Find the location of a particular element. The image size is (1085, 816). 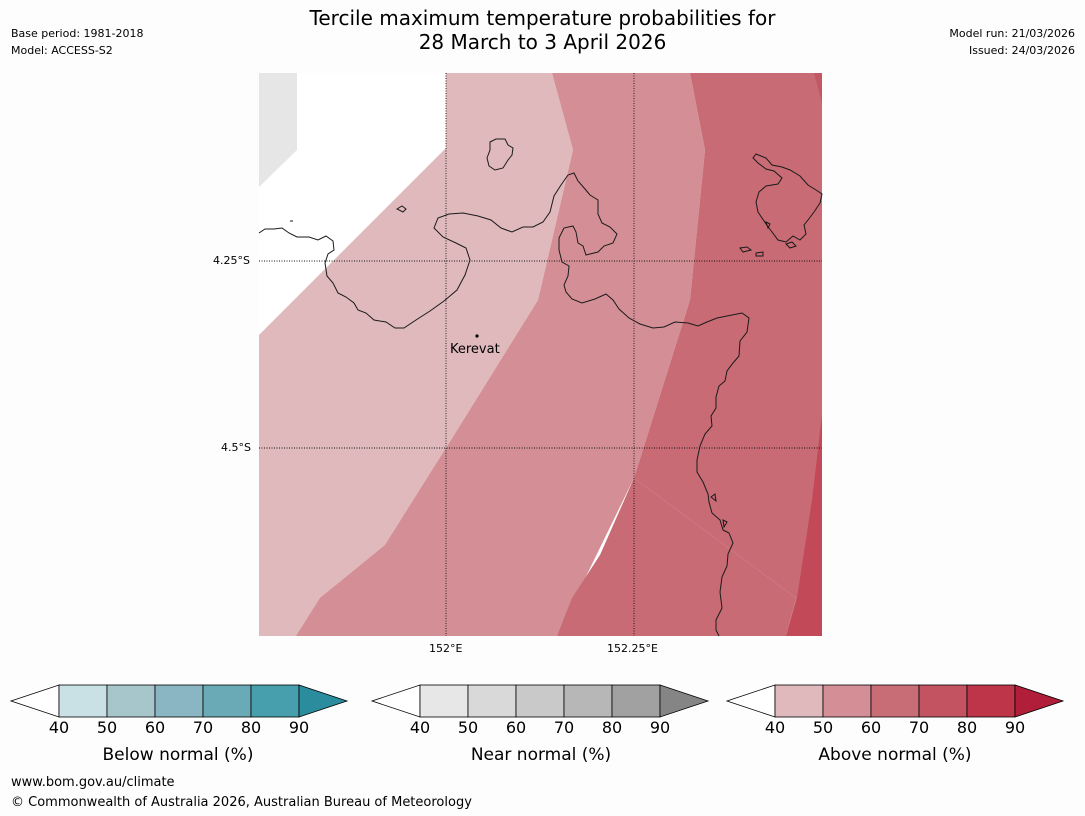

legend-label-near: Near normal (%) is located at coordinates (541, 755).